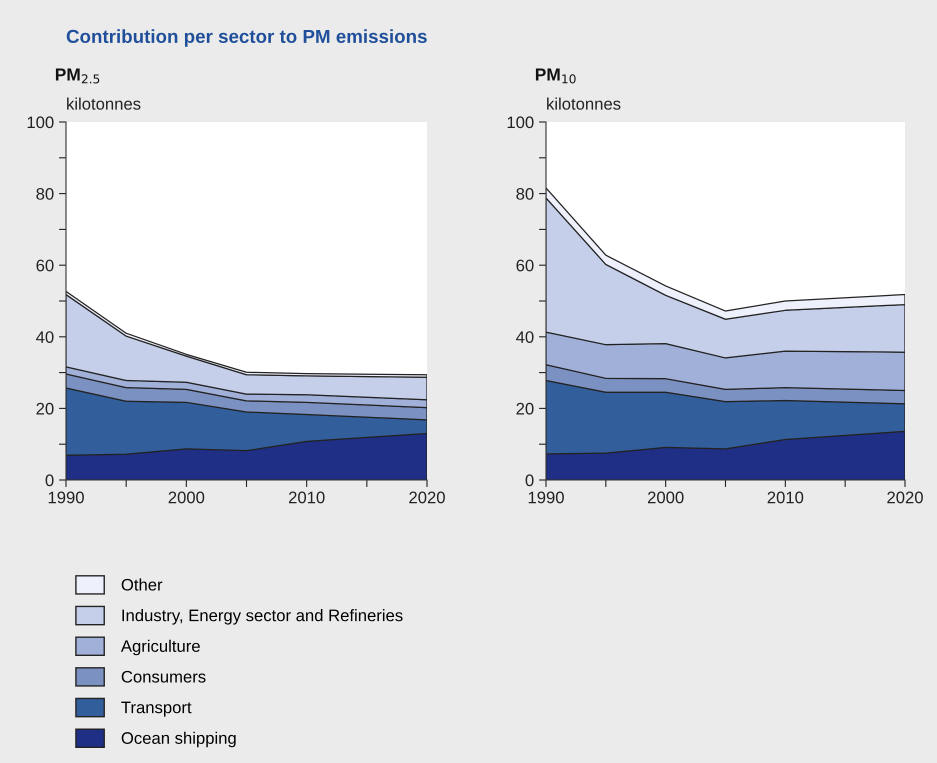  What do you see at coordinates (179, 740) in the screenshot?
I see `legend-label: Ocean shipping` at bounding box center [179, 740].